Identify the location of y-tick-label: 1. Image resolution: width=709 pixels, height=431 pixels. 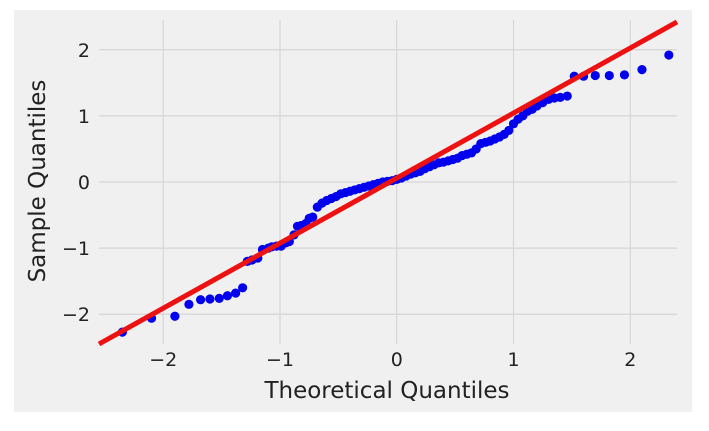
(84, 117).